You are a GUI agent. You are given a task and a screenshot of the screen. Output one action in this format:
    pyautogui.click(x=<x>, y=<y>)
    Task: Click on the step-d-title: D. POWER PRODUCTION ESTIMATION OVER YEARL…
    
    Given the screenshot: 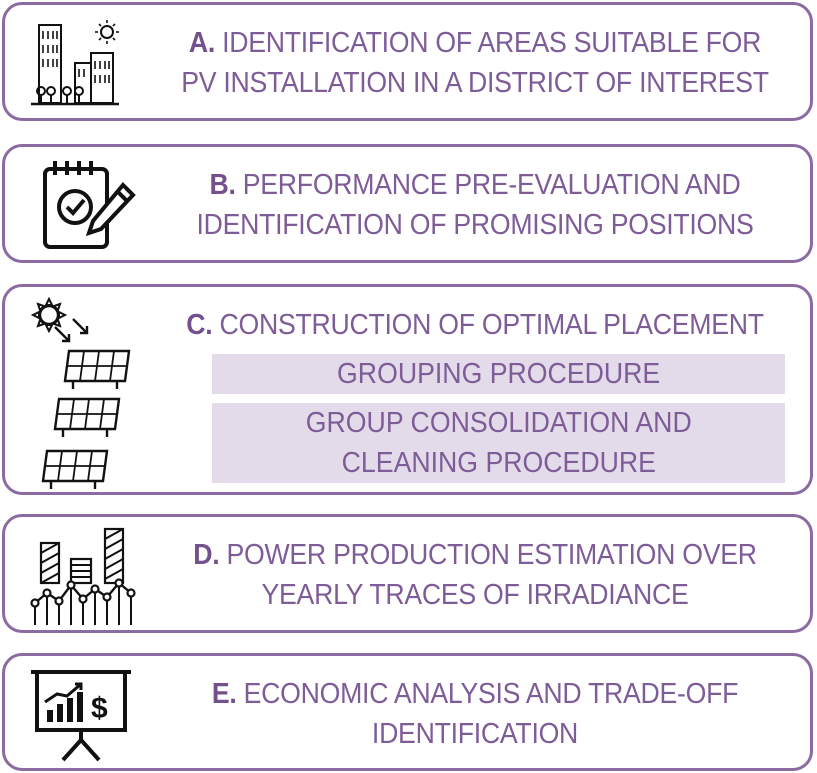 What is the action you would take?
    pyautogui.click(x=475, y=575)
    